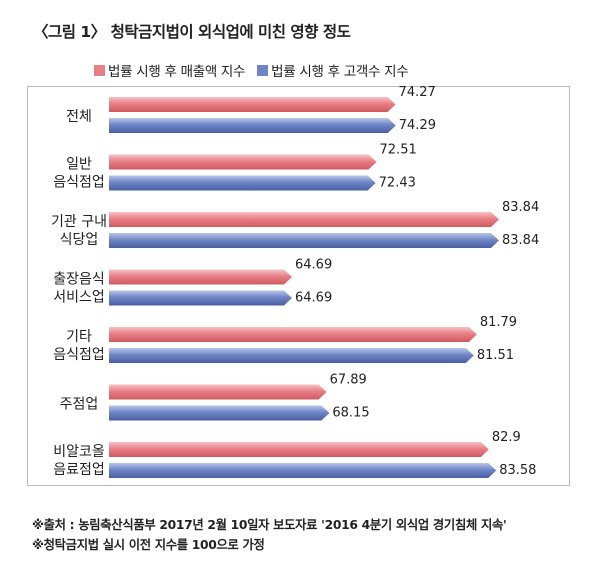  What do you see at coordinates (495, 355) in the screenshot?
I see `data-label: 81.51` at bounding box center [495, 355].